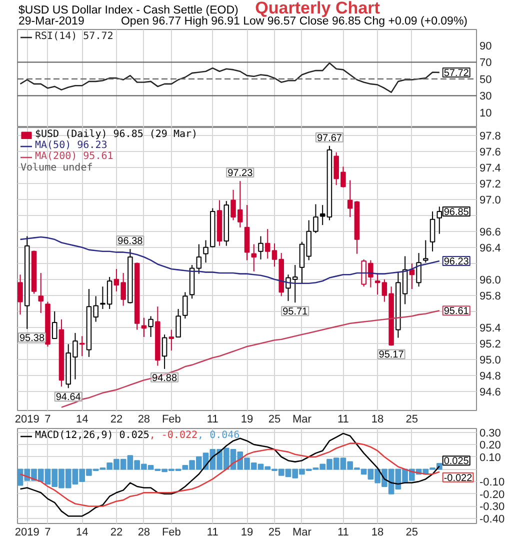 The image size is (520, 540). What do you see at coordinates (458, 478) in the screenshot?
I see `data-label: -0.022` at bounding box center [458, 478].